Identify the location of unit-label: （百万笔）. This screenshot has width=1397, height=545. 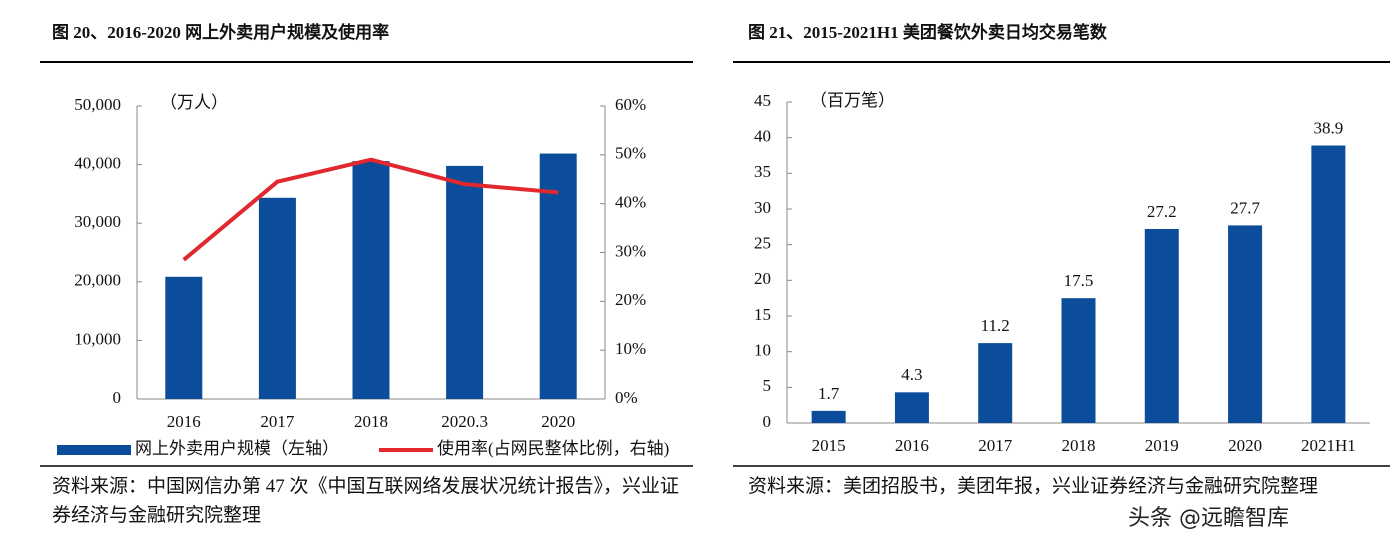
(852, 100).